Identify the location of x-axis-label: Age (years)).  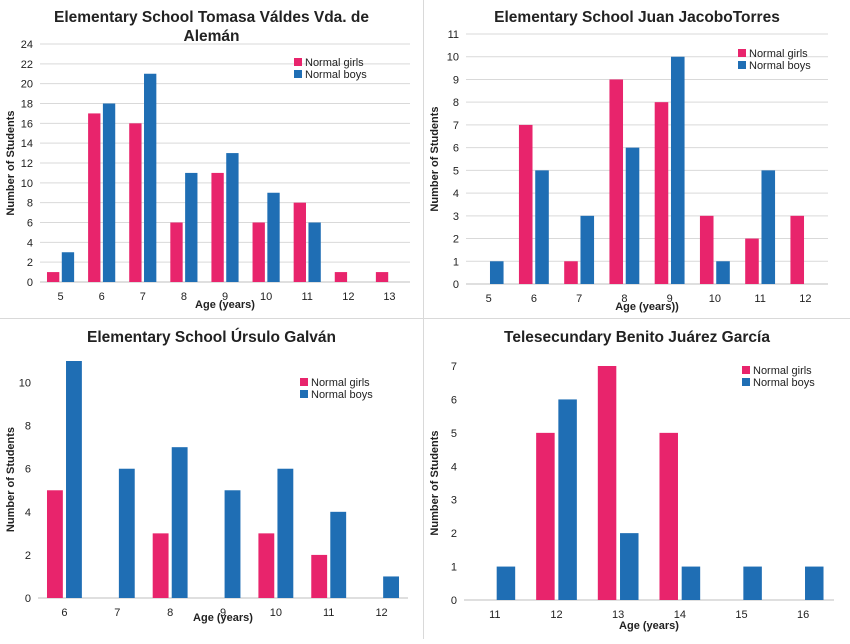
(647, 307).